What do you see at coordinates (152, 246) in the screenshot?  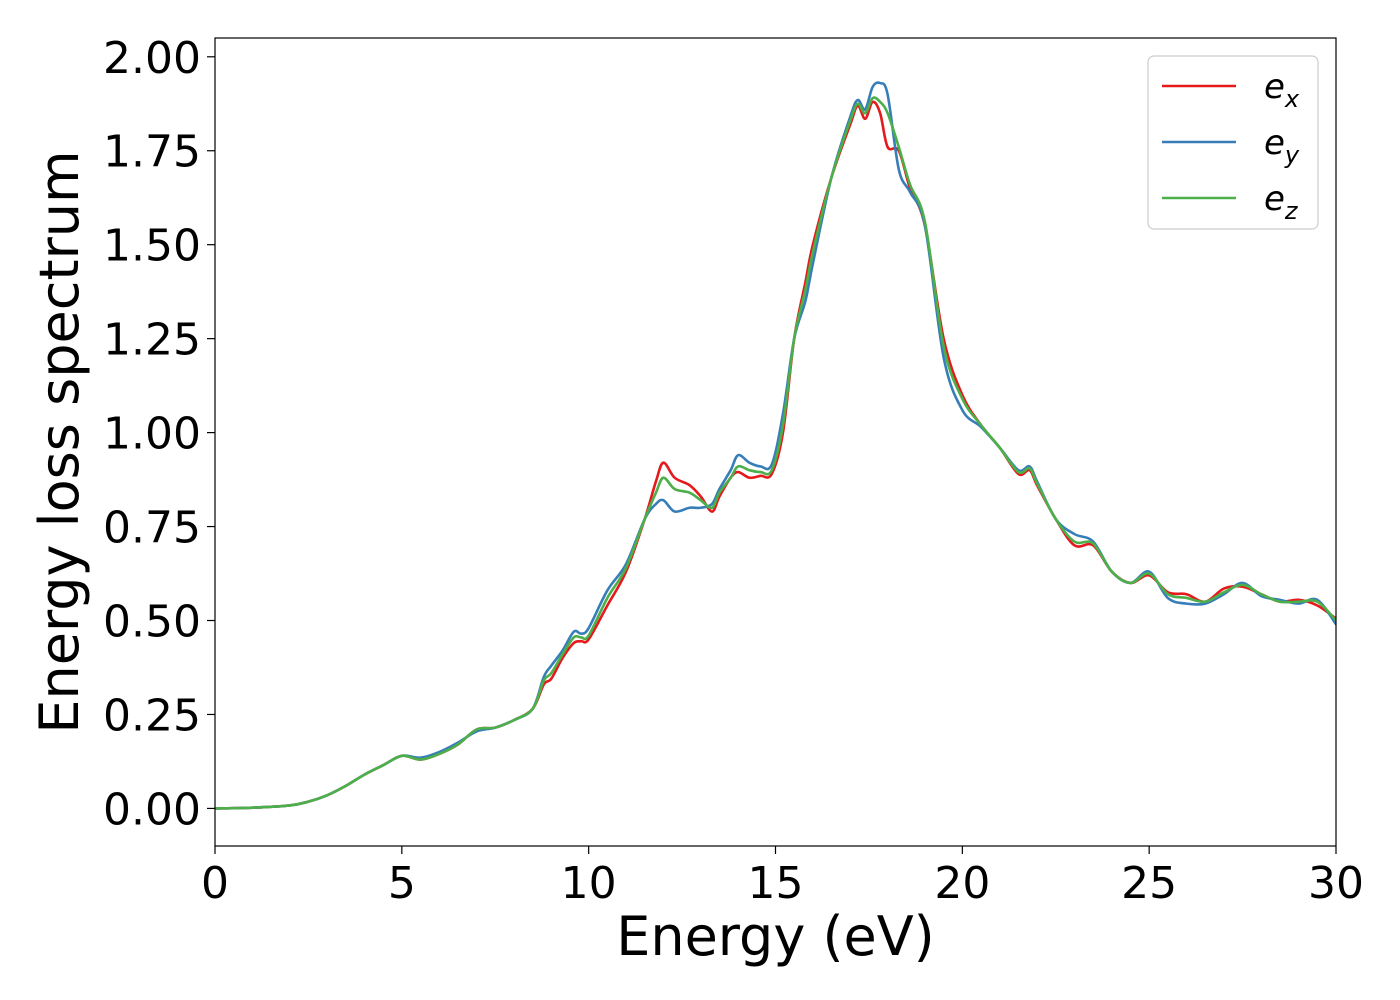 I see `y-tick-label: 1.50` at bounding box center [152, 246].